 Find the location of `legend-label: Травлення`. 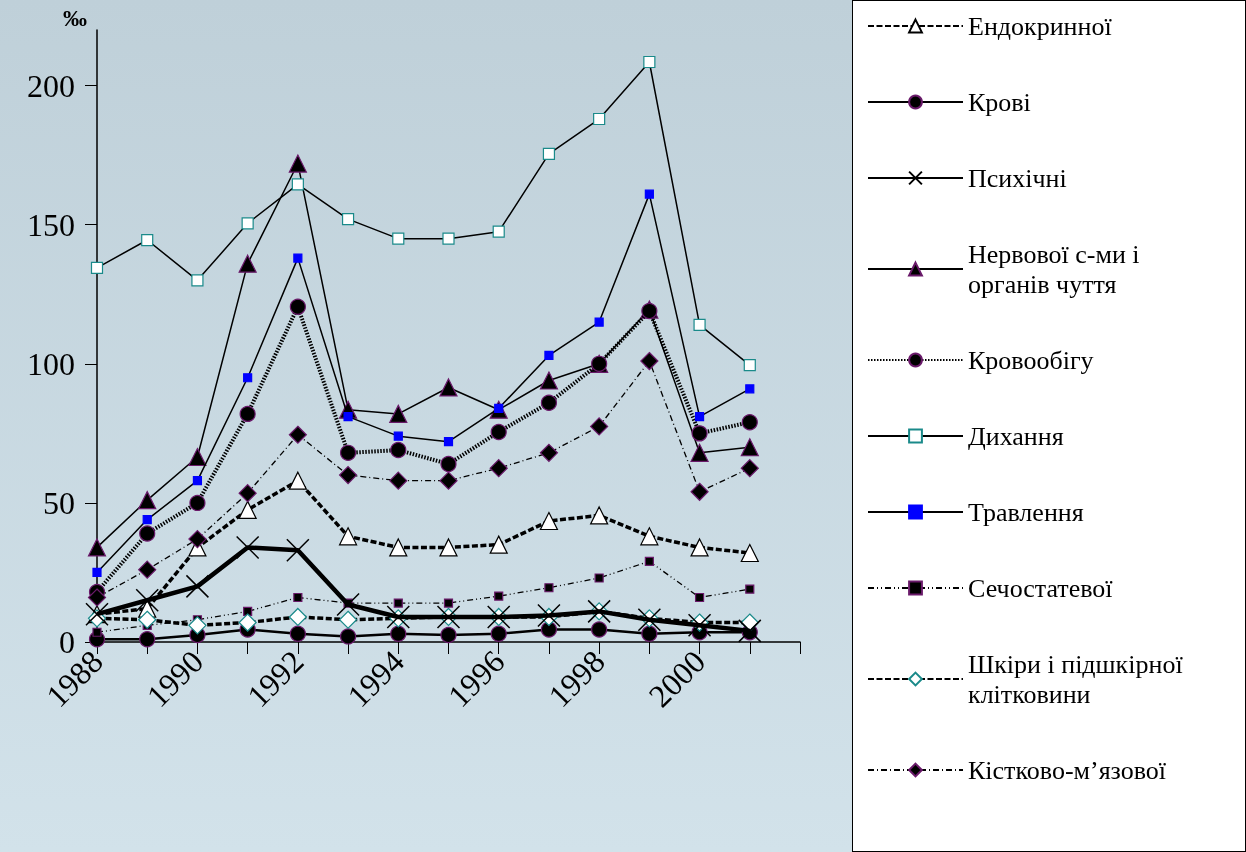

legend-label: Травлення is located at coordinates (1026, 512).